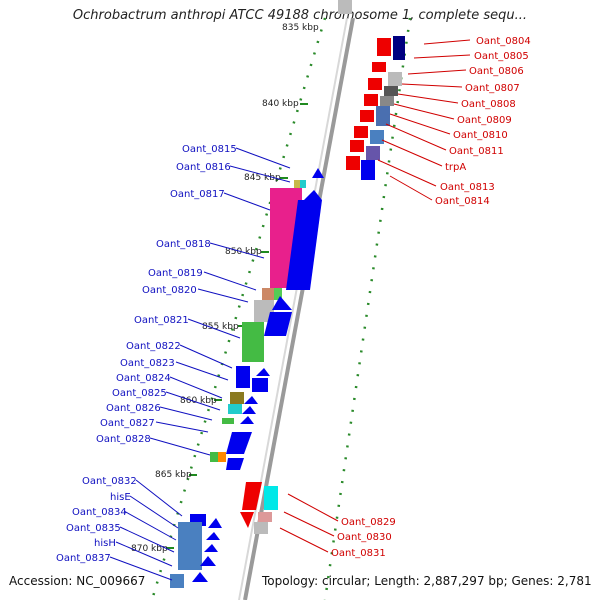 Image resolution: width=600 pixels, height=600 pixels. What do you see at coordinates (203, 167) in the screenshot?
I see `gene-label: Oant_0816` at bounding box center [203, 167].